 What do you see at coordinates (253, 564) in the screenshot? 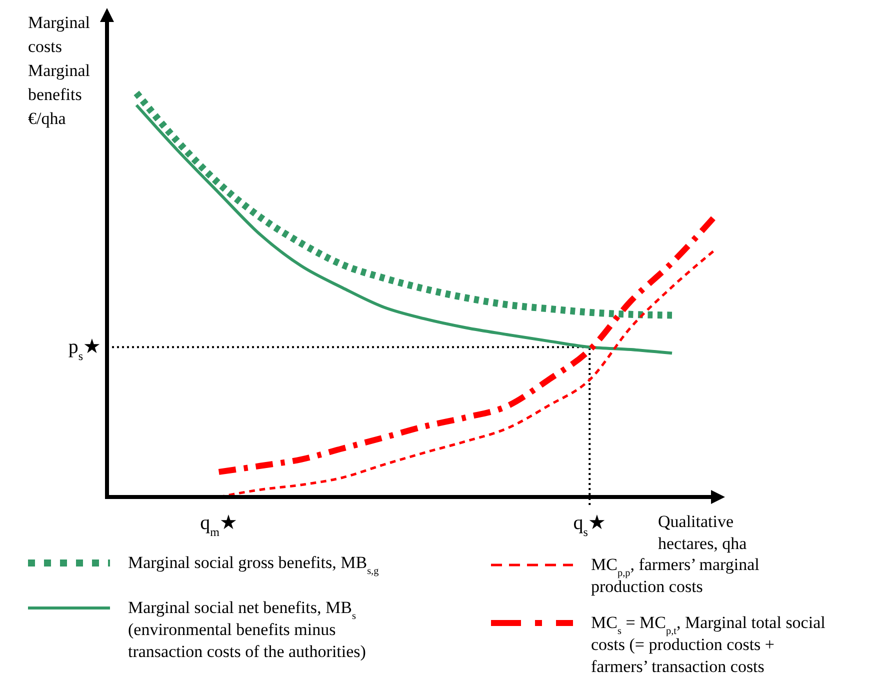
I see `legend-label: Marginal social gross benefits, MB$_{s,g}$` at bounding box center [253, 564].